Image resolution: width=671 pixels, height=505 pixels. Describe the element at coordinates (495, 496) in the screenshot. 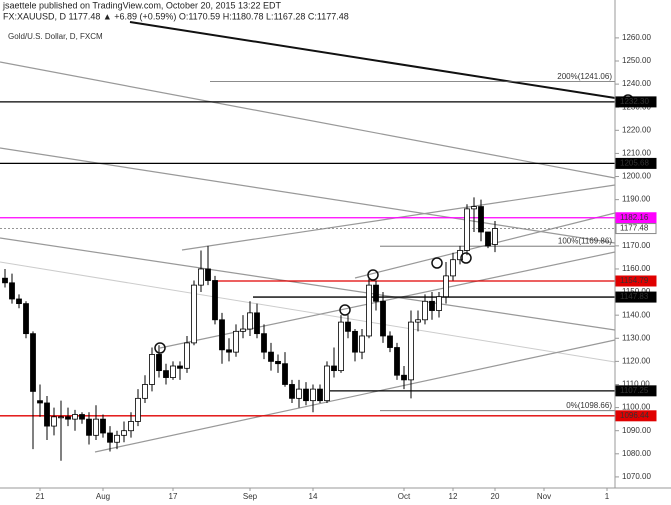

I see `x-tick-label: 20` at that location.